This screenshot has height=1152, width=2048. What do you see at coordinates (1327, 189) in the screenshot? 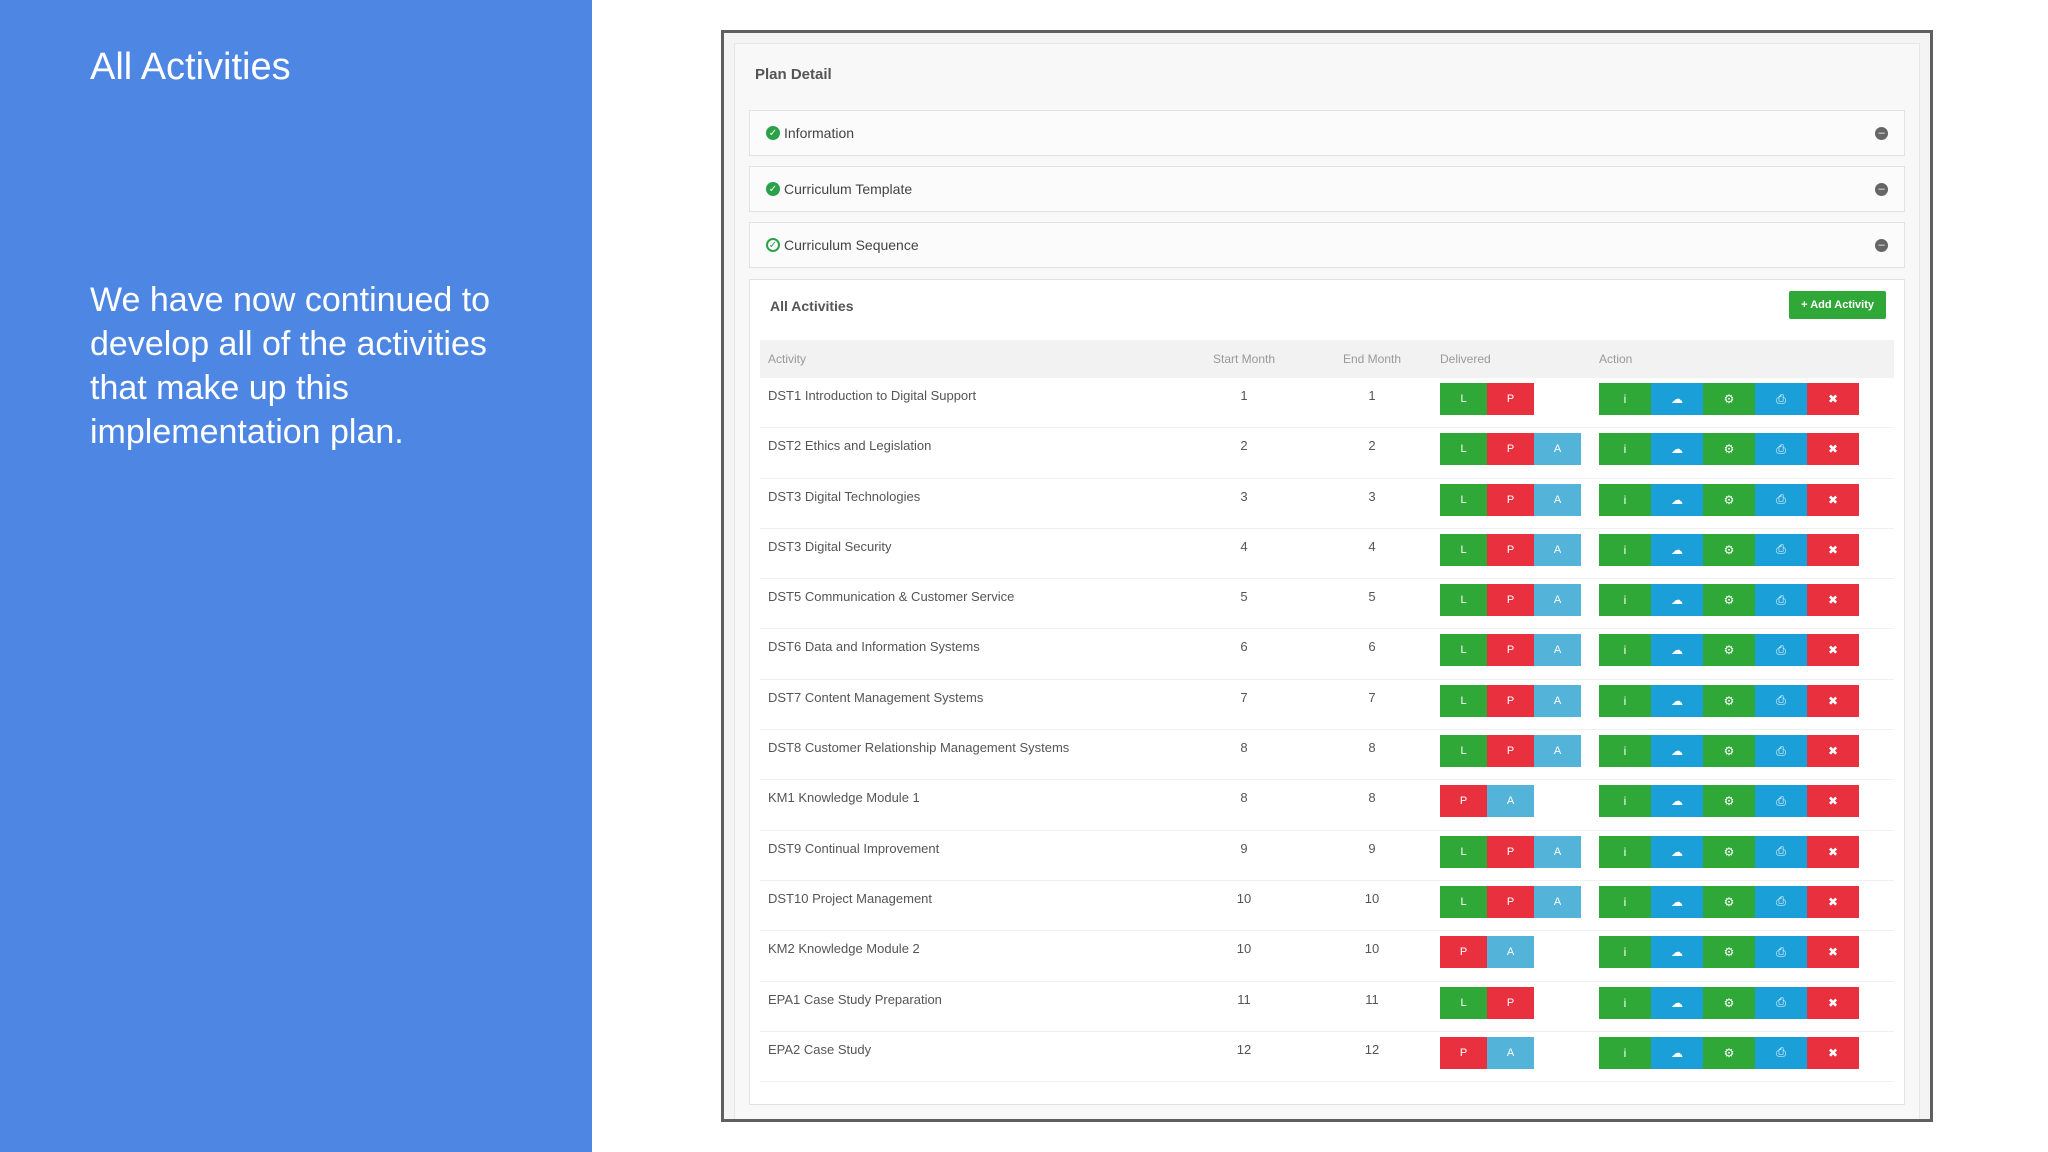
I see `panel-curriculum-template: ✓ Curriculum Template –` at bounding box center [1327, 189].